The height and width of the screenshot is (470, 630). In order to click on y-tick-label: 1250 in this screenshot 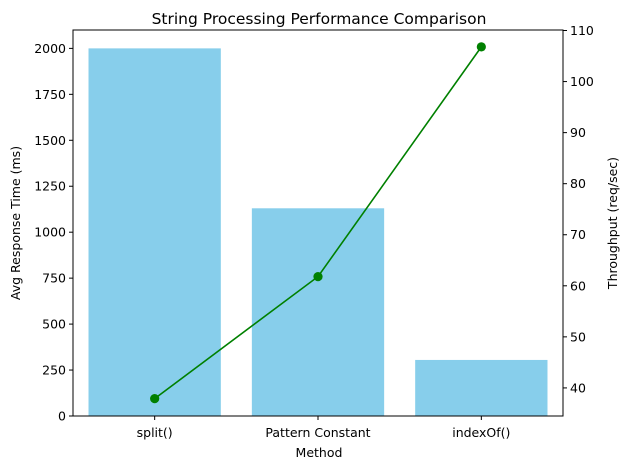, I will do `click(50, 186)`.